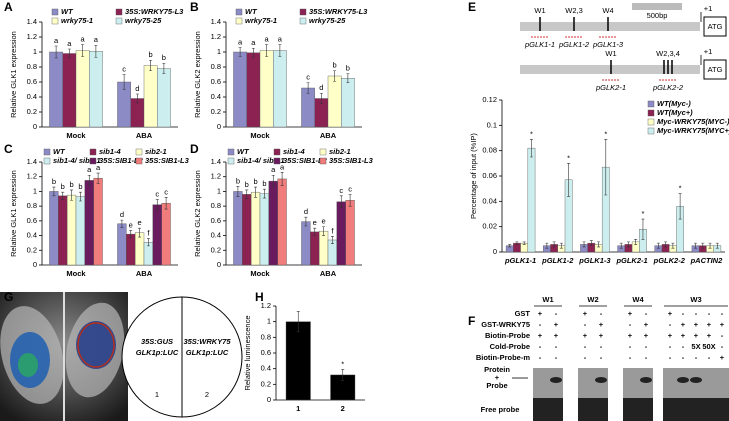 The width and height of the screenshot is (729, 421). What do you see at coordinates (489, 150) in the screenshot?
I see `y-tick-label: 0.08` at bounding box center [489, 150].